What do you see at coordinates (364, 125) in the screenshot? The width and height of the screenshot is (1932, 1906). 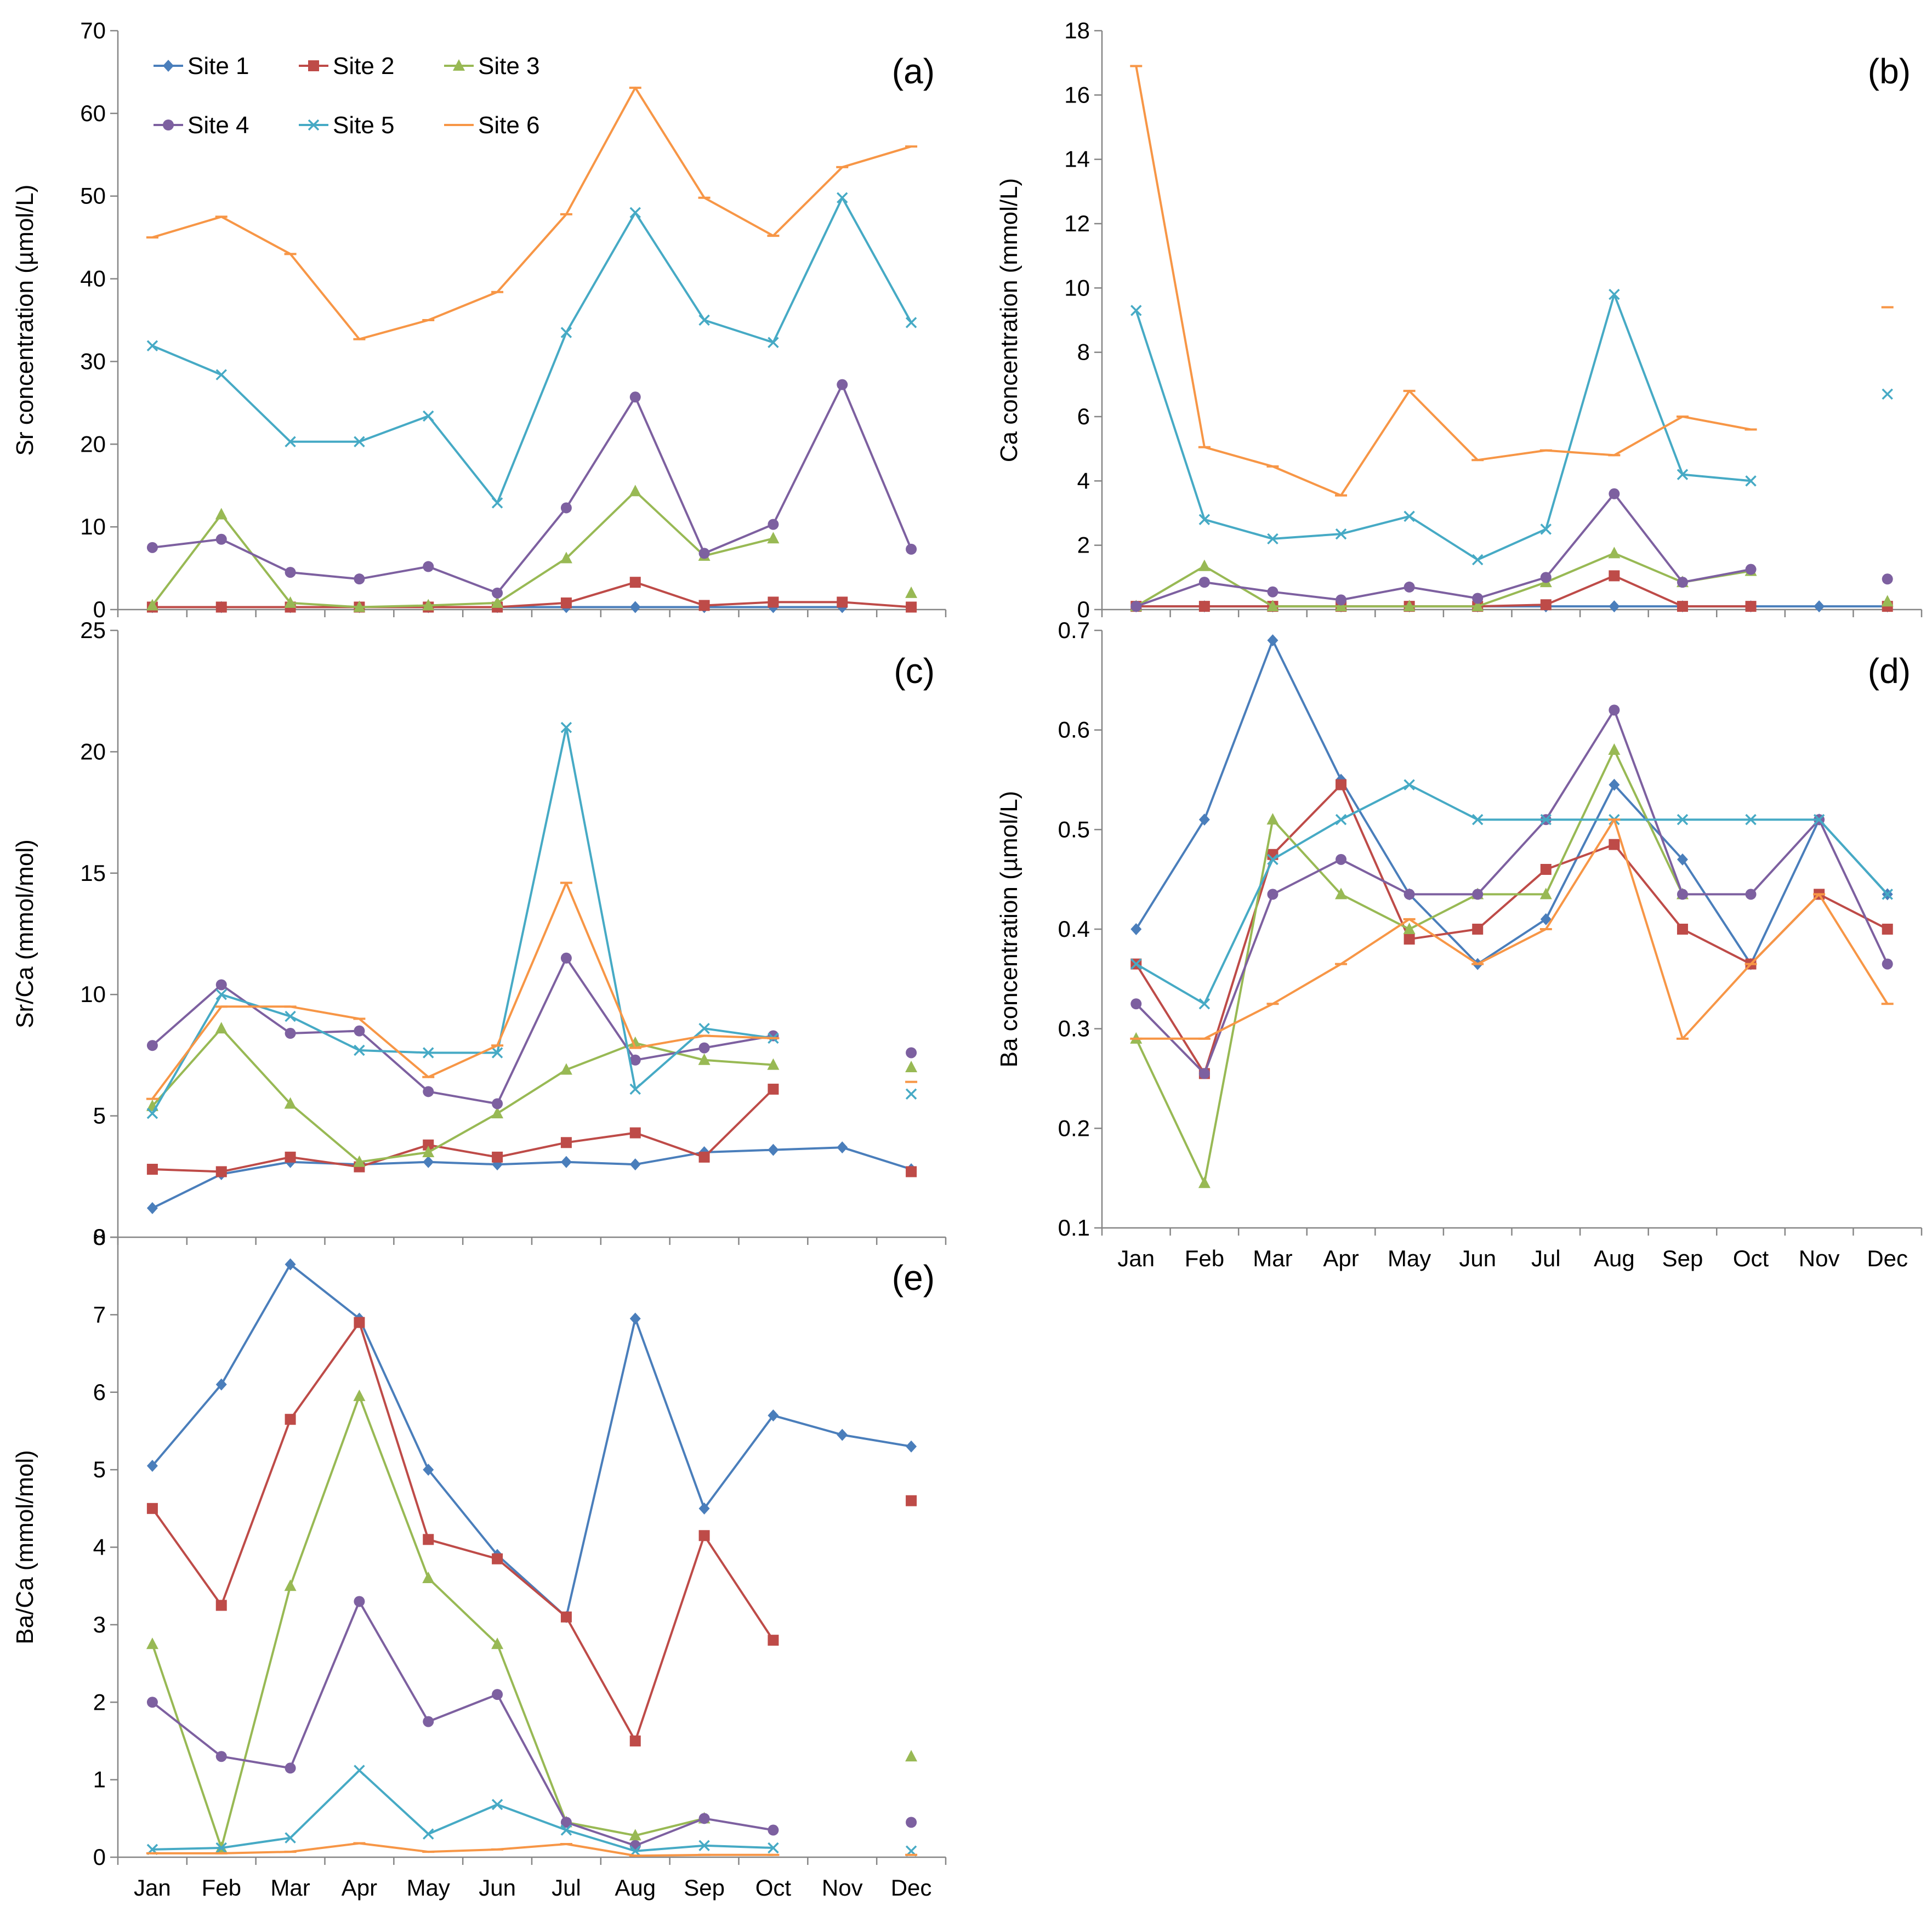 I see `legend-label: Site 5` at bounding box center [364, 125].